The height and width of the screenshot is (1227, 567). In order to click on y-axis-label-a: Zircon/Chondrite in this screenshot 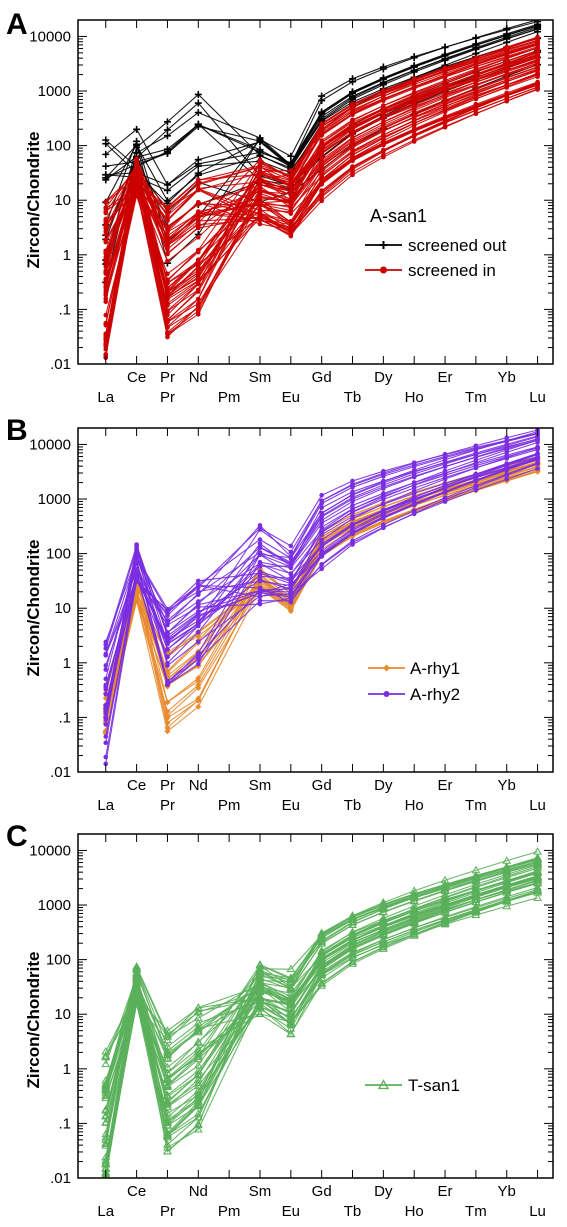, I will do `click(33, 200)`.